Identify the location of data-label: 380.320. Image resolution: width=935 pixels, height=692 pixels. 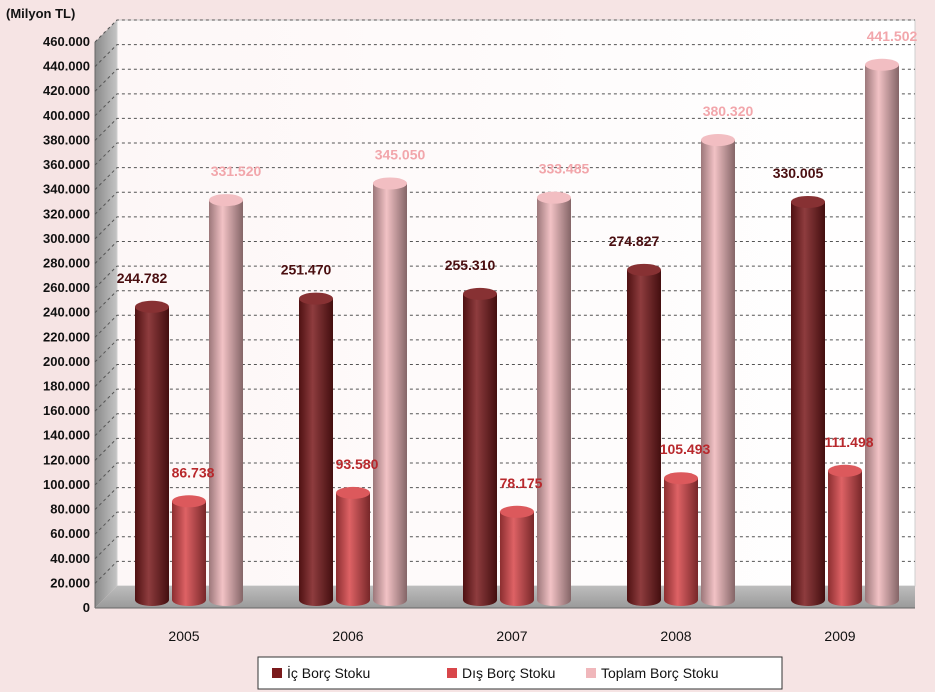
(728, 111).